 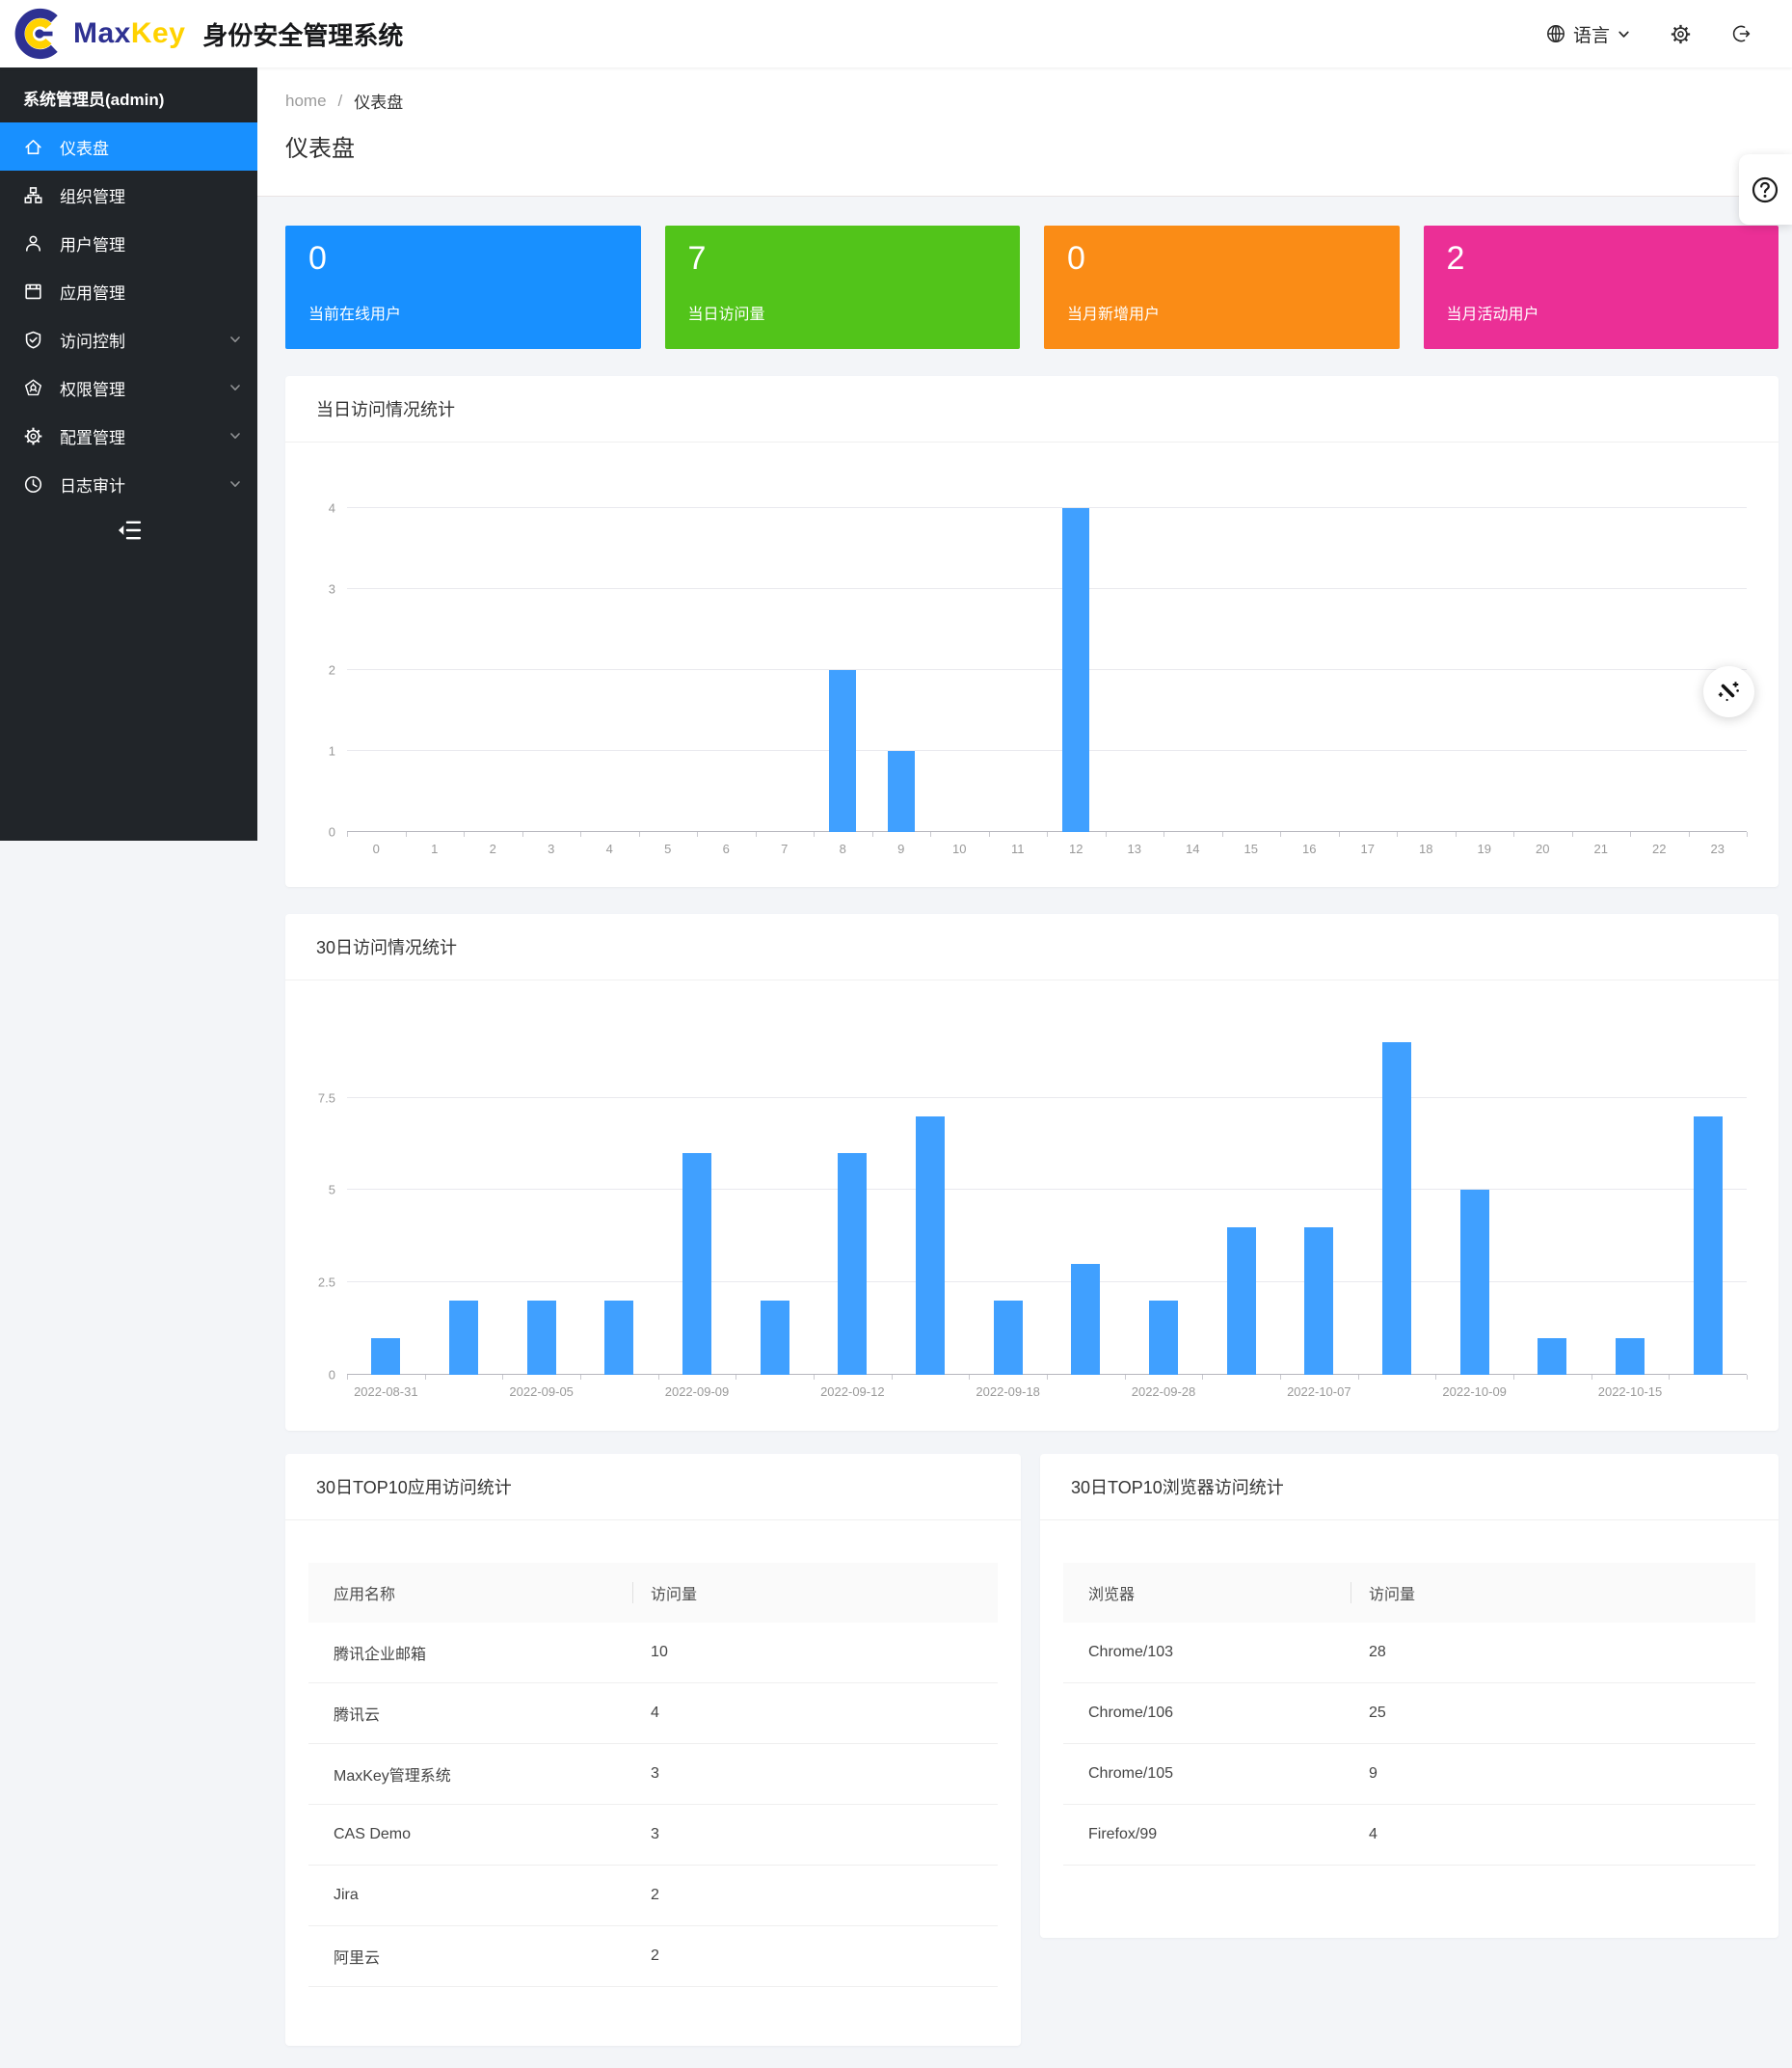 I want to click on globe-icon, so click(x=1555, y=33).